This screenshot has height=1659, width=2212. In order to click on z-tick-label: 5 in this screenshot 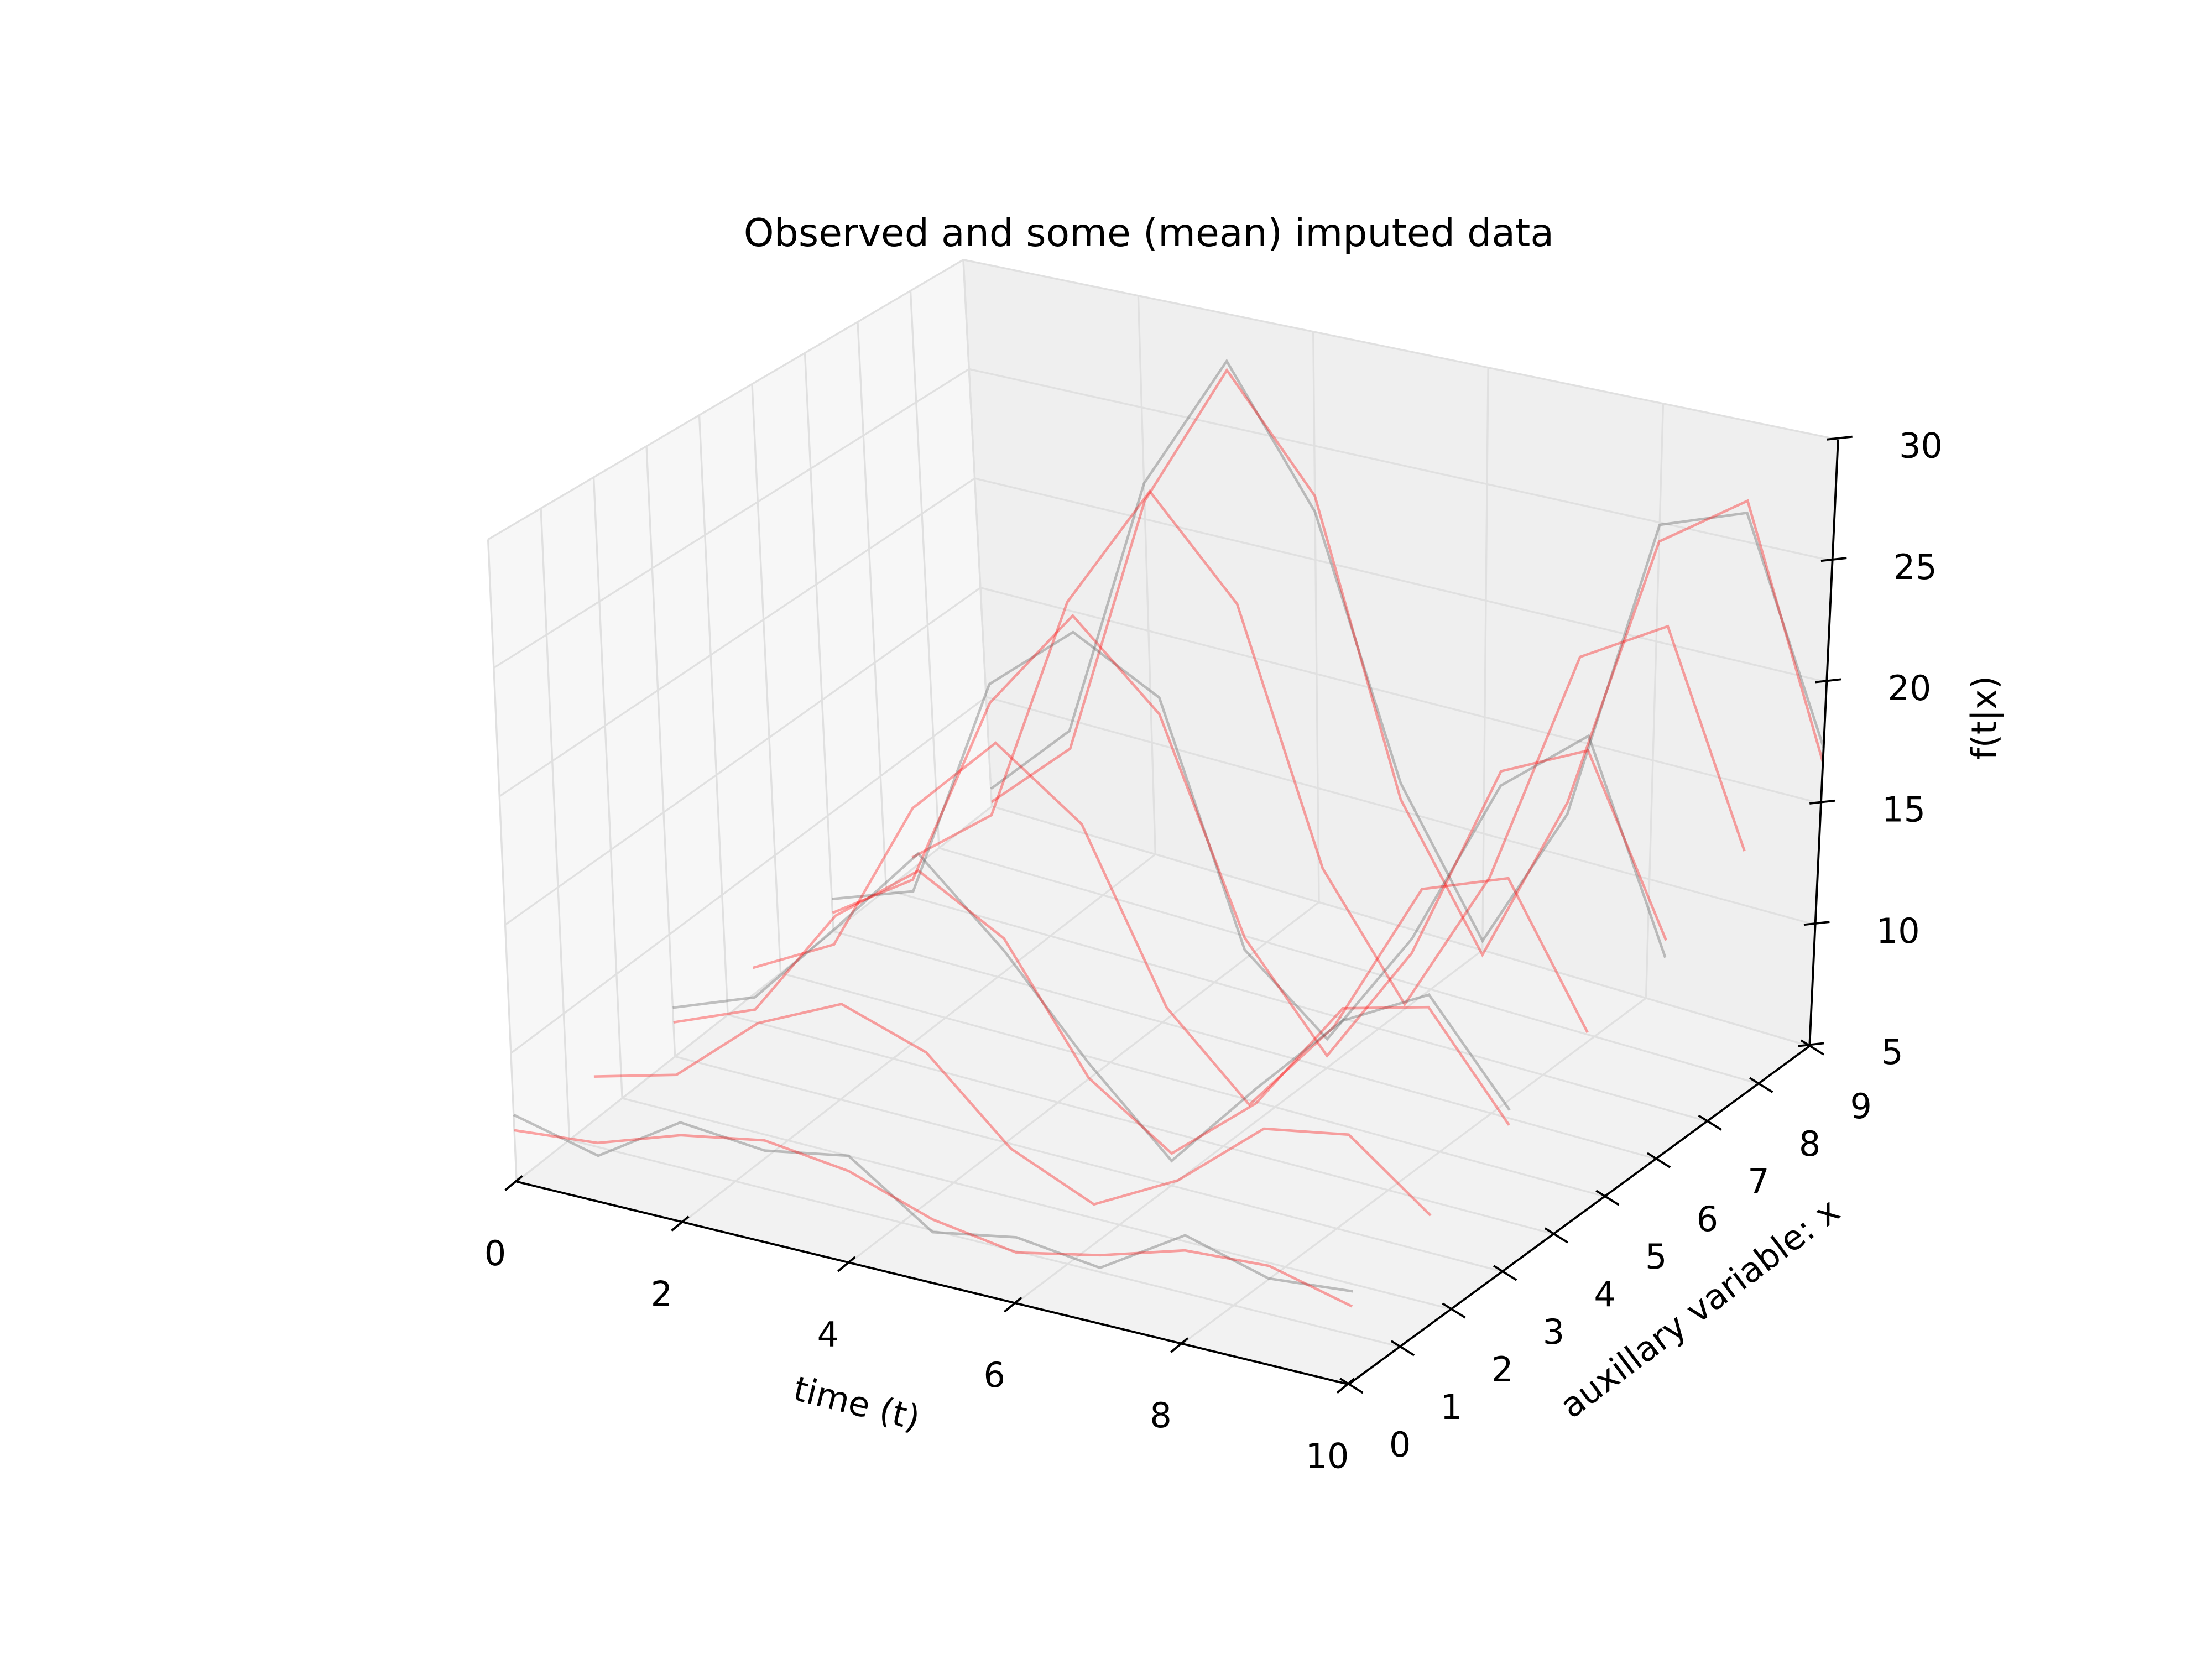, I will do `click(1892, 1052)`.